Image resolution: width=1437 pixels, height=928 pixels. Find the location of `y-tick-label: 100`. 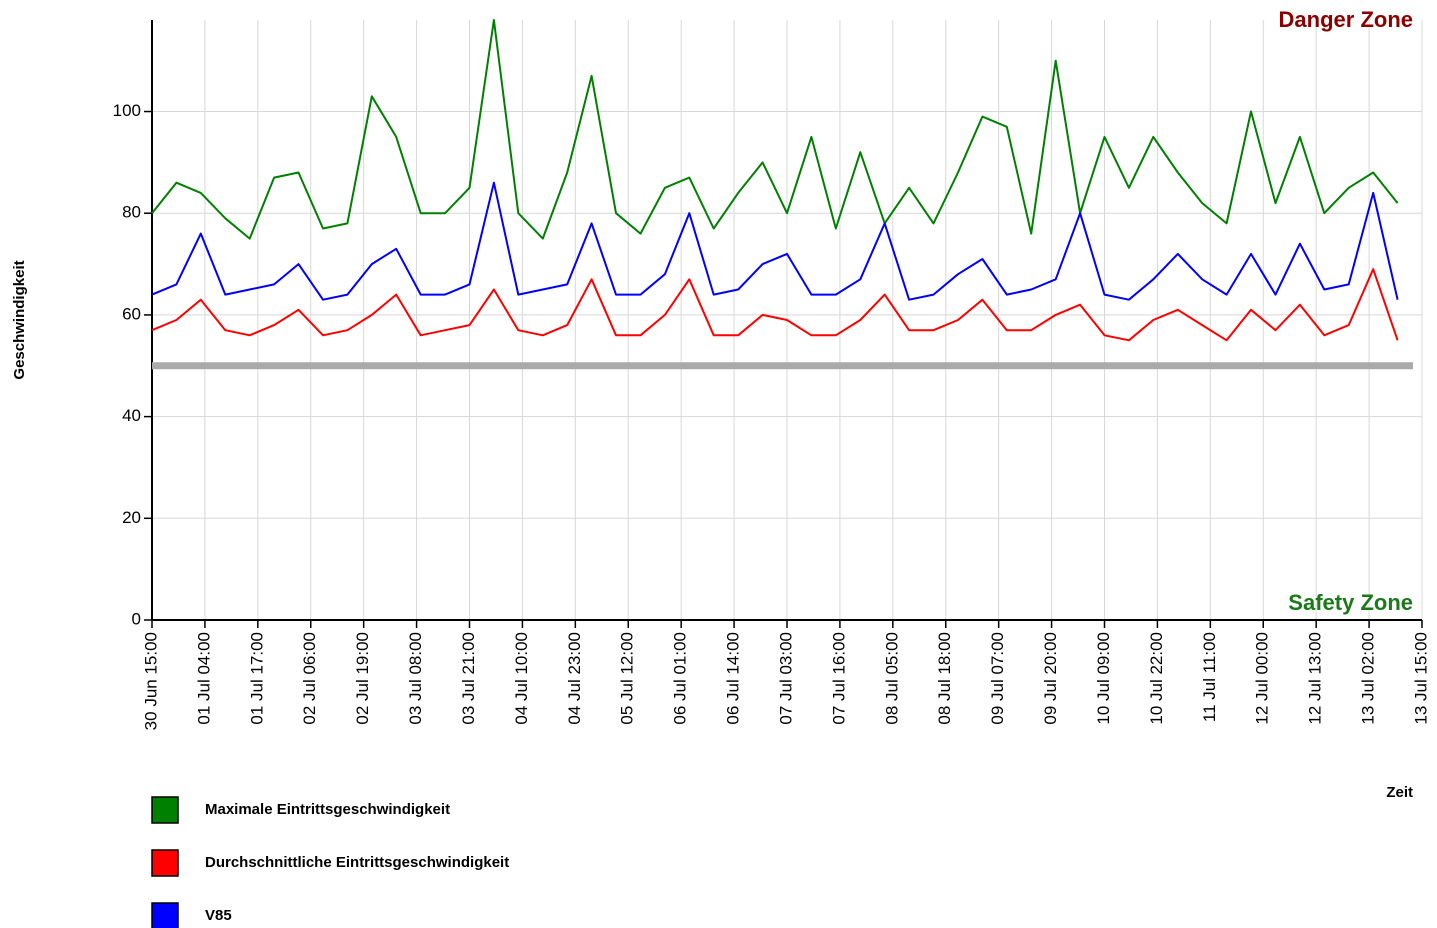

y-tick-label: 100 is located at coordinates (127, 110).